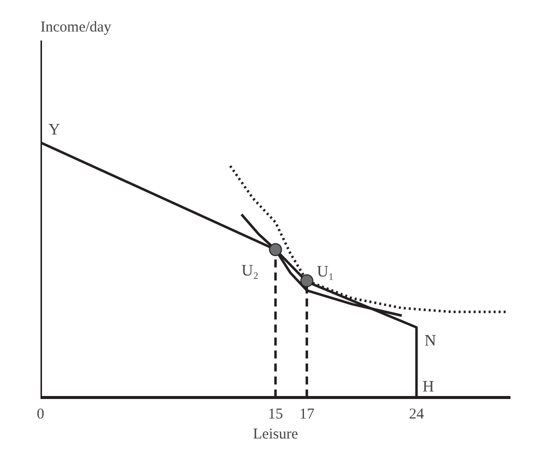  I want to click on x-tick-label: 17, so click(307, 414).